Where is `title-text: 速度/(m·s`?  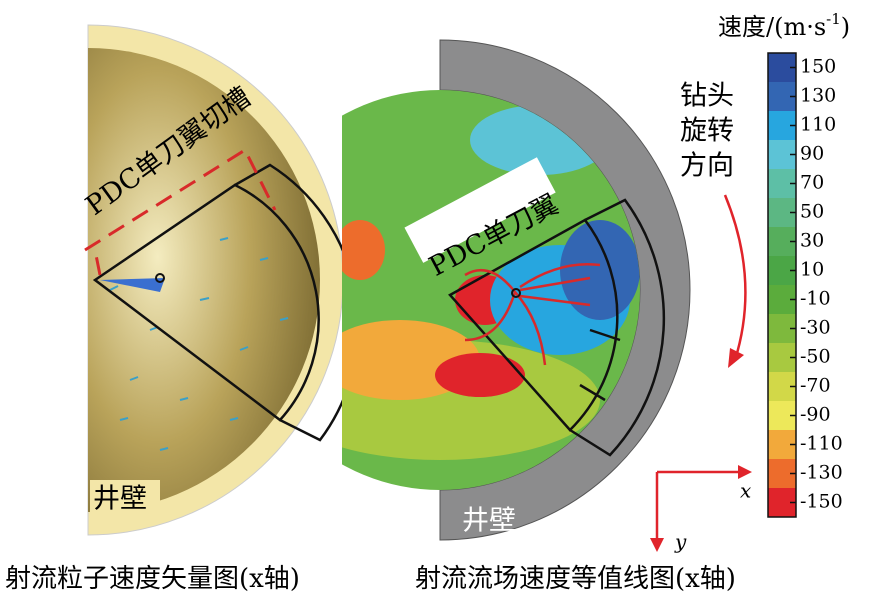 title-text: 速度/(m·s is located at coordinates (772, 27).